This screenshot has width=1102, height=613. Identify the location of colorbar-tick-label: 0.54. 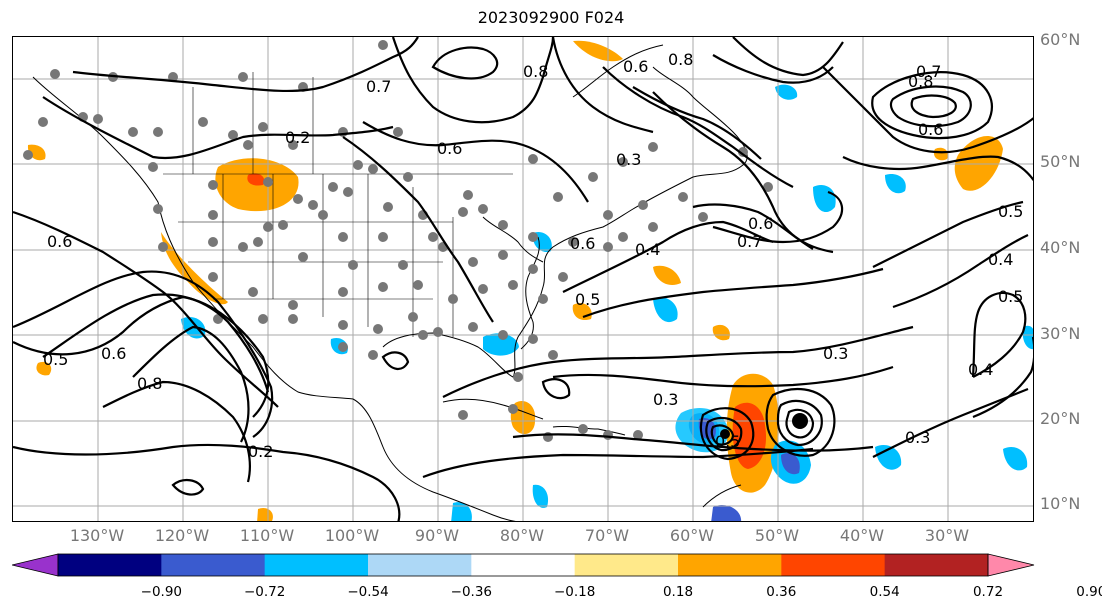
(884, 592).